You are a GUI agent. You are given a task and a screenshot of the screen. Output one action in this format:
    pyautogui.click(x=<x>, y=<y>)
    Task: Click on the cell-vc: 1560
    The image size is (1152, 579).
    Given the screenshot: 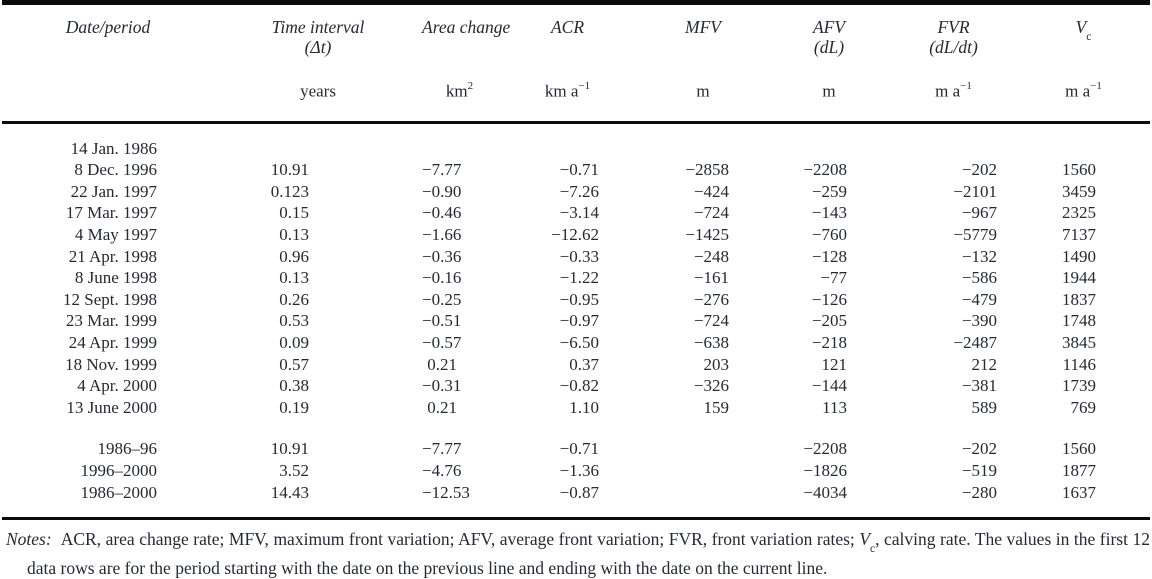 What is the action you would take?
    pyautogui.click(x=1079, y=170)
    